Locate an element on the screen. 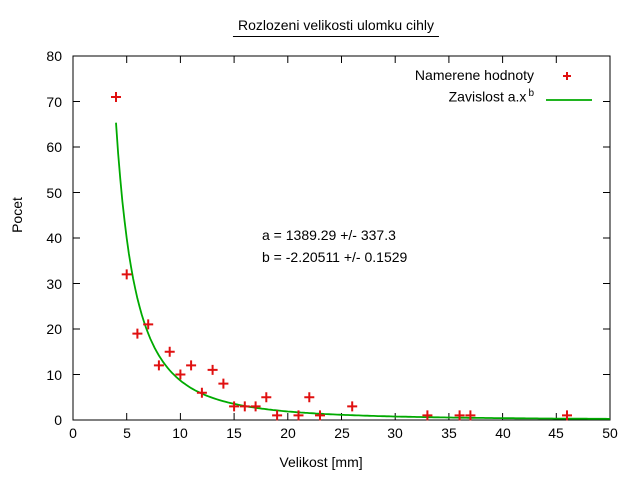  y-tick-label-70: 70 is located at coordinates (54, 102).